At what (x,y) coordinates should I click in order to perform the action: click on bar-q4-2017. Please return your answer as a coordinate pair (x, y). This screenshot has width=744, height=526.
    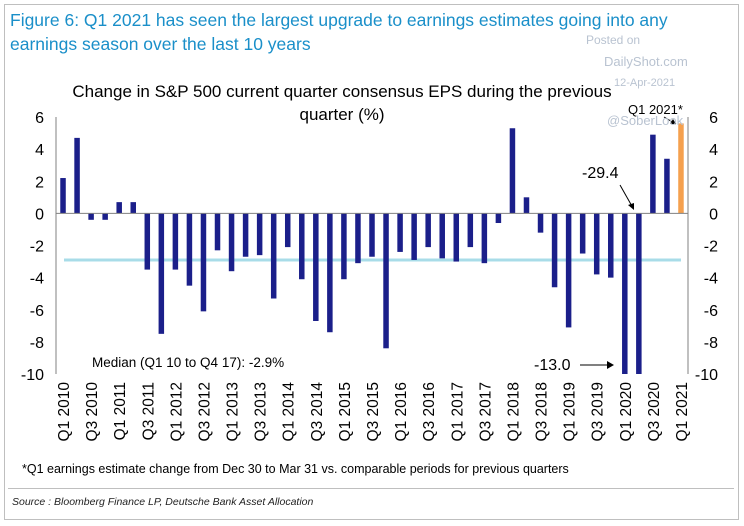
    Looking at the image, I should click on (498, 218).